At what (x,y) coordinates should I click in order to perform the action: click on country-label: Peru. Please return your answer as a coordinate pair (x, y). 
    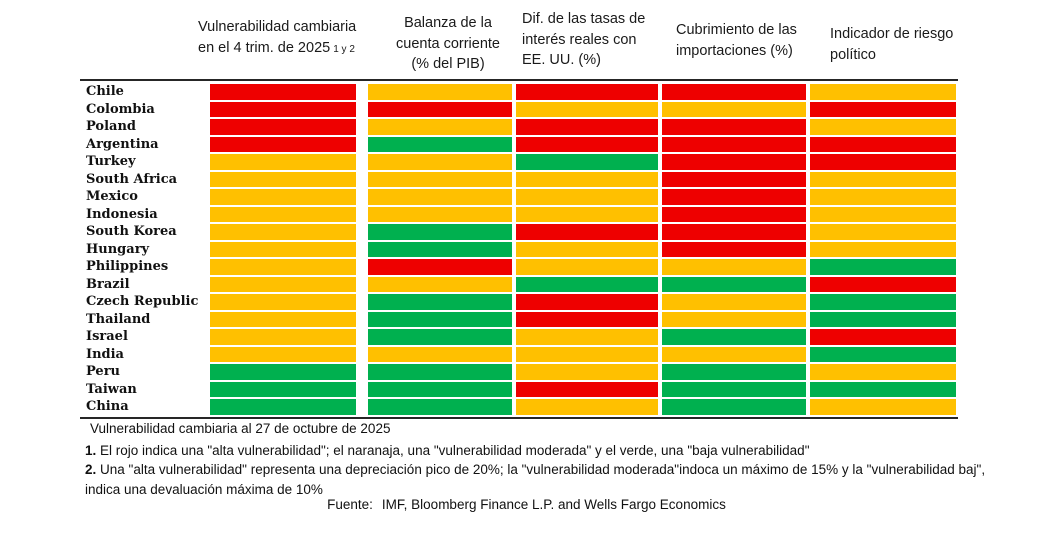
    Looking at the image, I should click on (103, 371).